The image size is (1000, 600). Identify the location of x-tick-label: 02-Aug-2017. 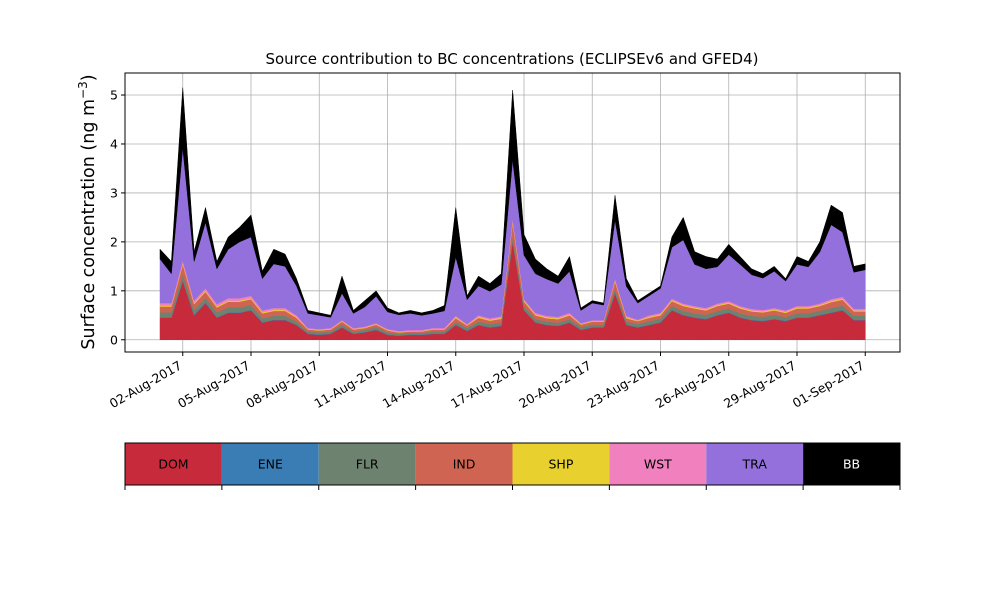
(146, 384).